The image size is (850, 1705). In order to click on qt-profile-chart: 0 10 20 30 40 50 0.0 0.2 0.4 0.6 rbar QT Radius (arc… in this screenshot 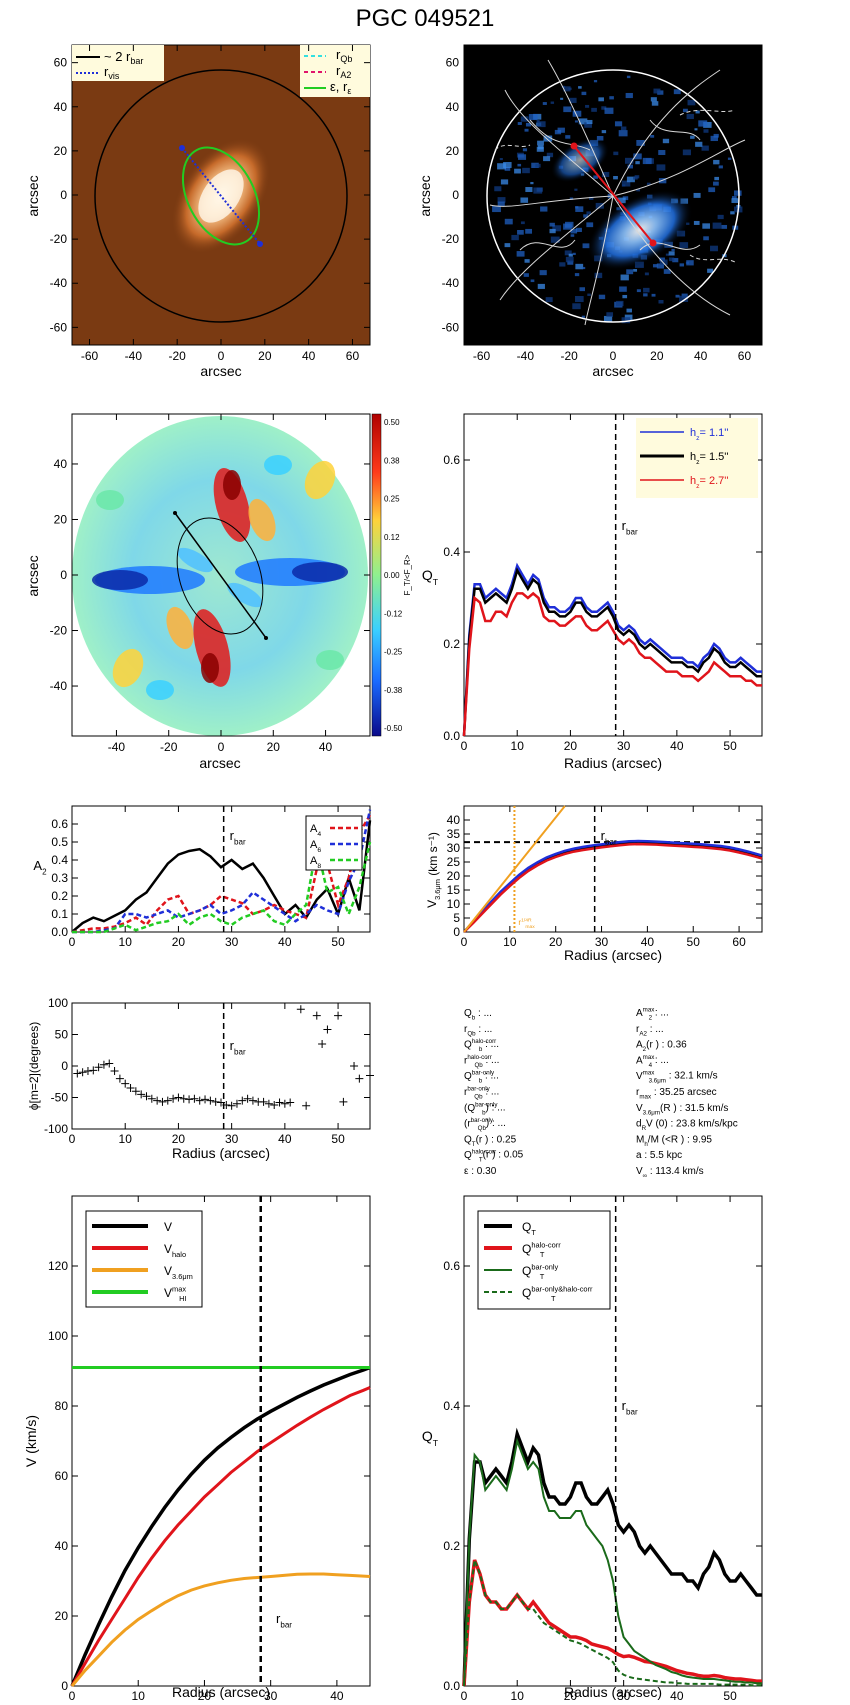, I will do `click(592, 592)`.